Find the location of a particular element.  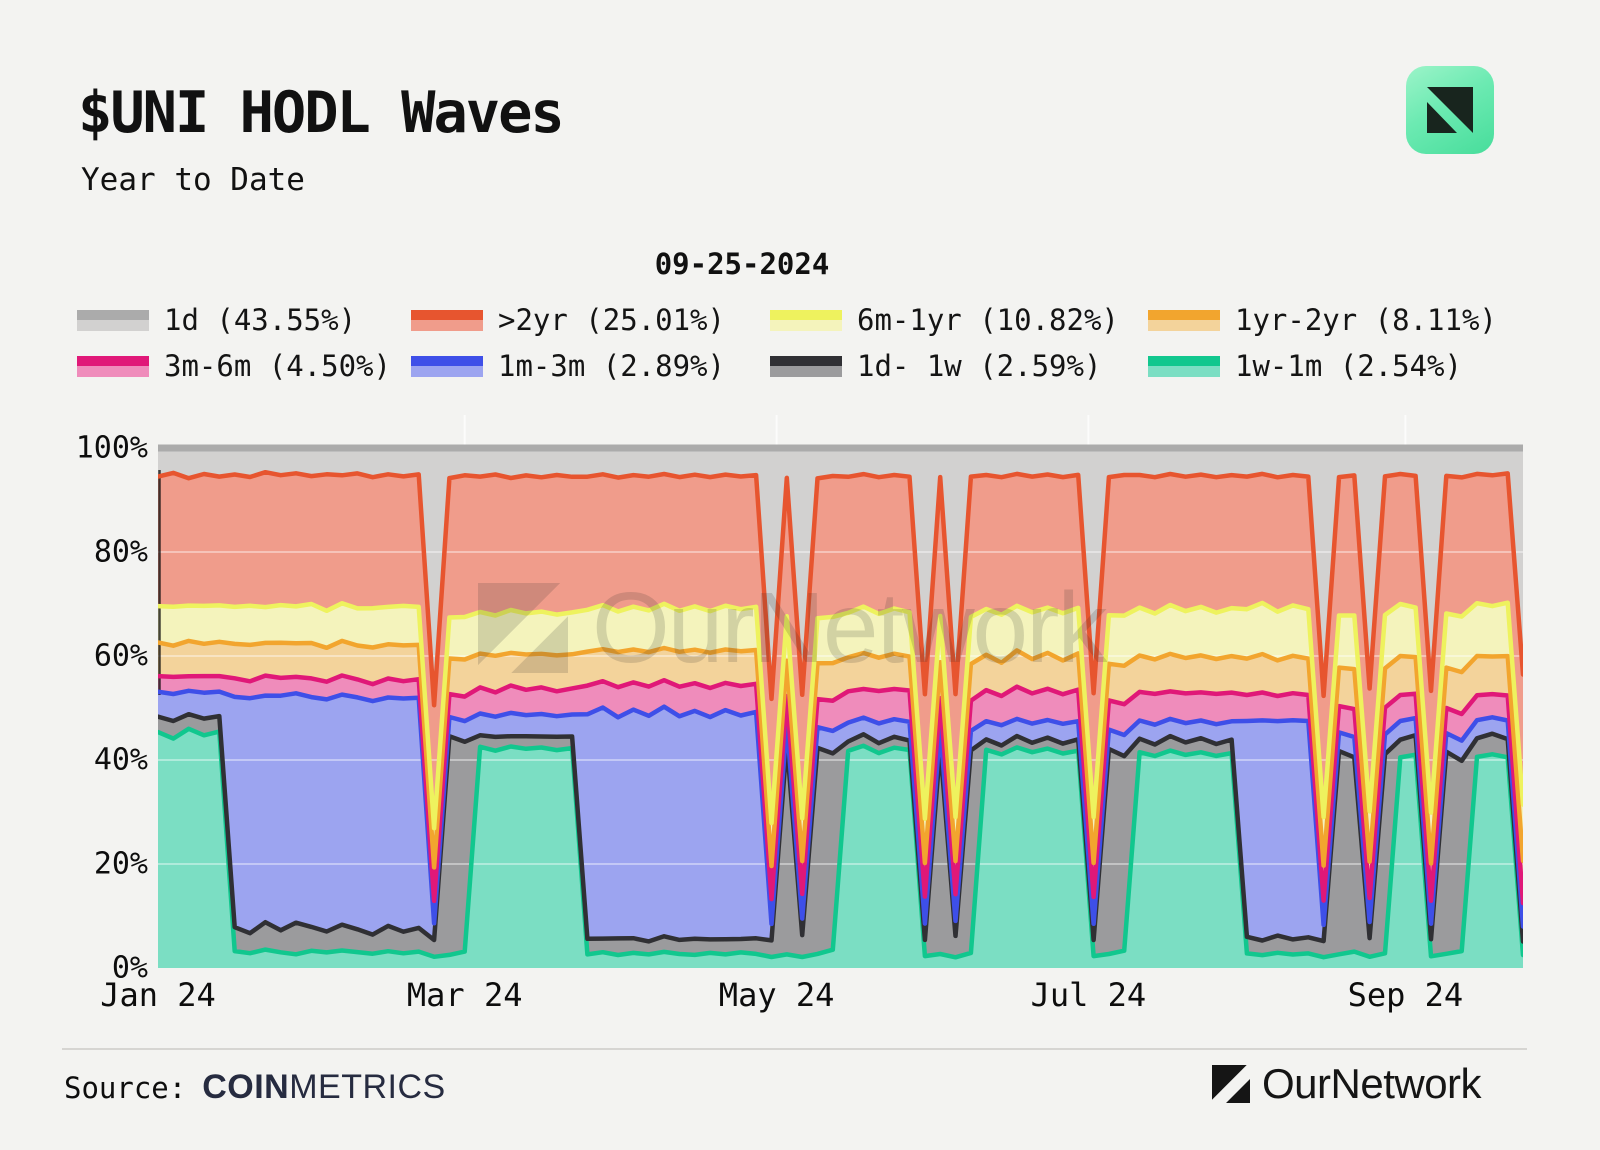

coinmetrics-logo-light: METRICS is located at coordinates (367, 1087).